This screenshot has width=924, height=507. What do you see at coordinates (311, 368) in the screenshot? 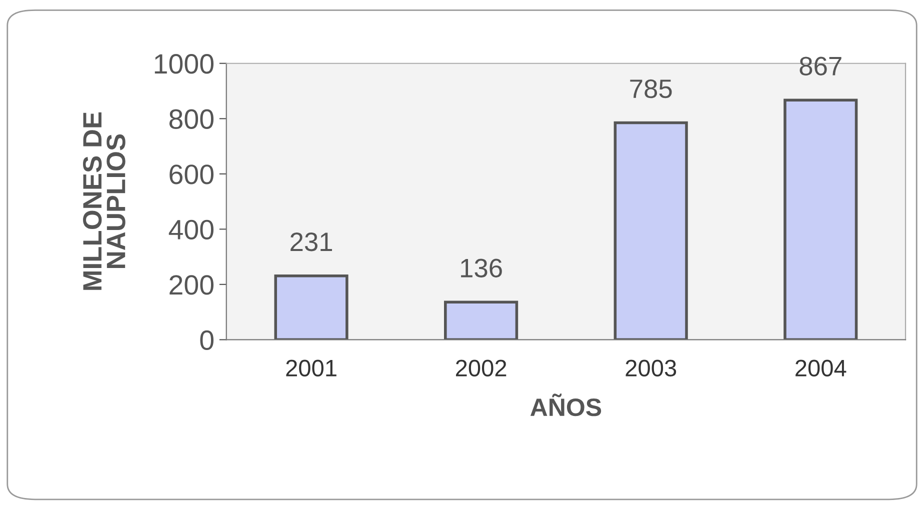
I see `x-tick-label: 2001` at bounding box center [311, 368].